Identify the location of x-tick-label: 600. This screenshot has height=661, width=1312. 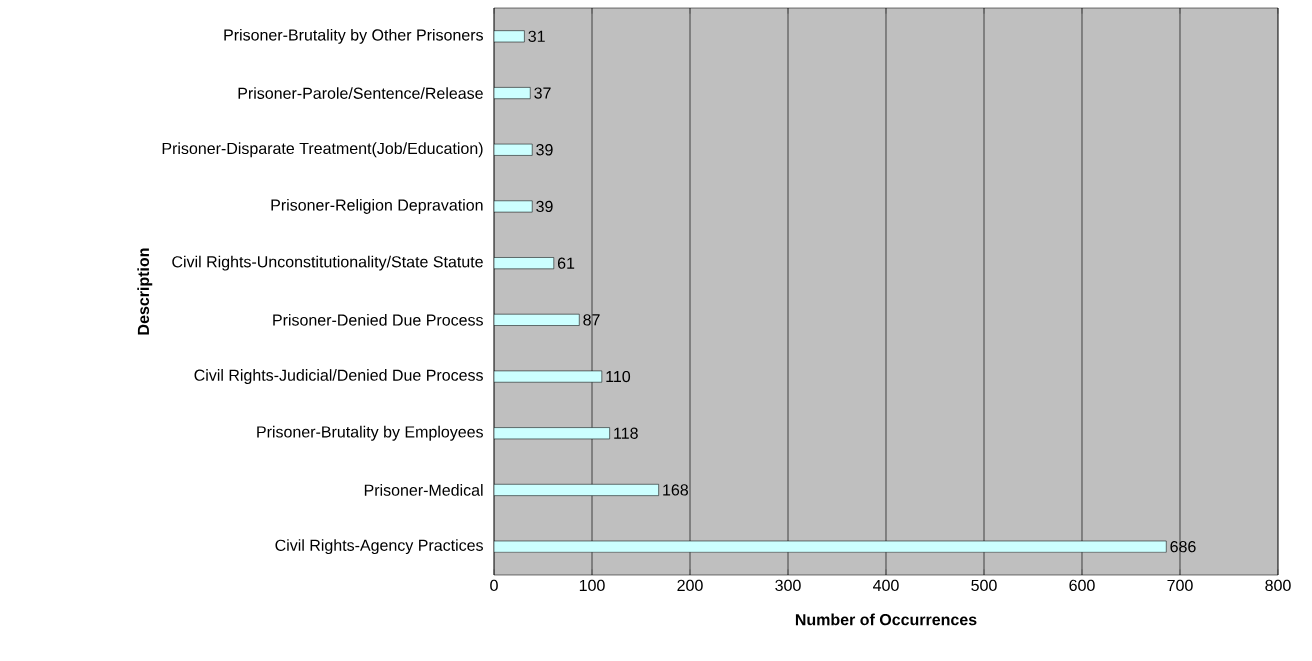
(1082, 585).